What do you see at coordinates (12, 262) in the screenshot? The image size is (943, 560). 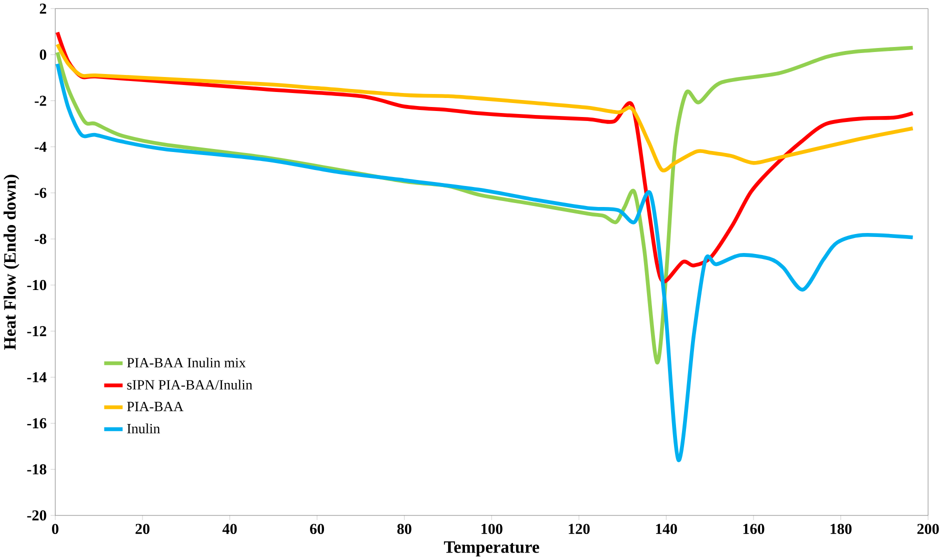 I see `y-axis-title: Heat Flow (Endo down)` at bounding box center [12, 262].